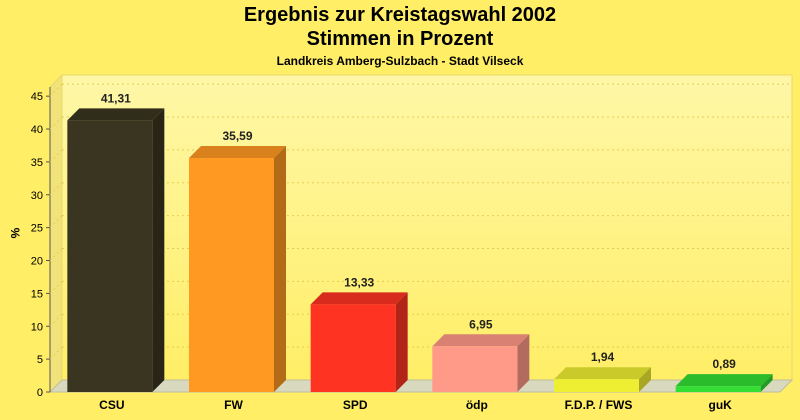 This screenshot has height=420, width=800. I want to click on plot-side-wall, so click(56, 233).